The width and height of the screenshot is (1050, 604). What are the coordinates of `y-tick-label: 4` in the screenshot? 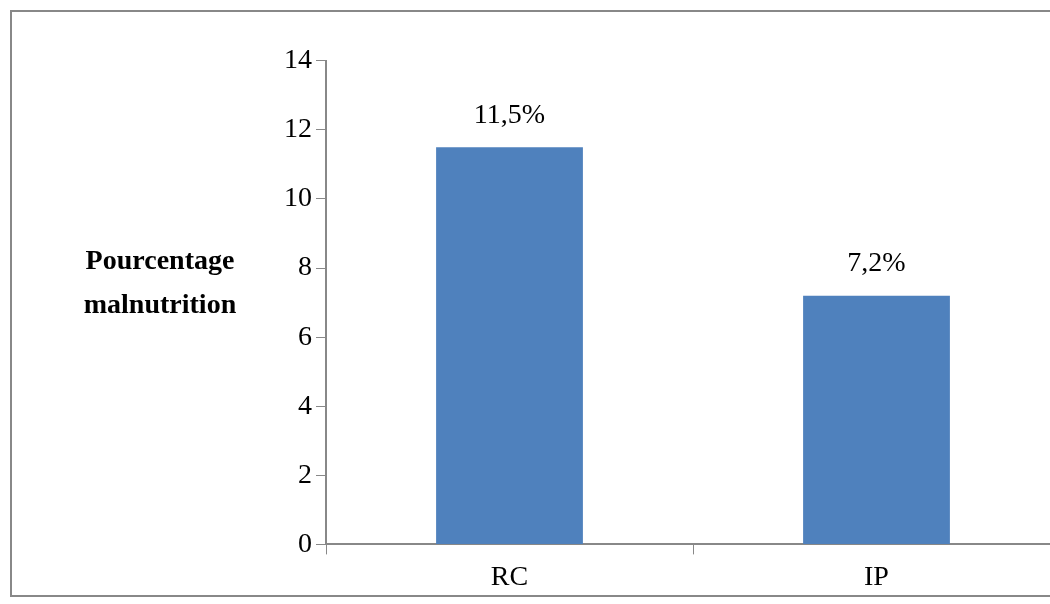 It's located at (305, 404).